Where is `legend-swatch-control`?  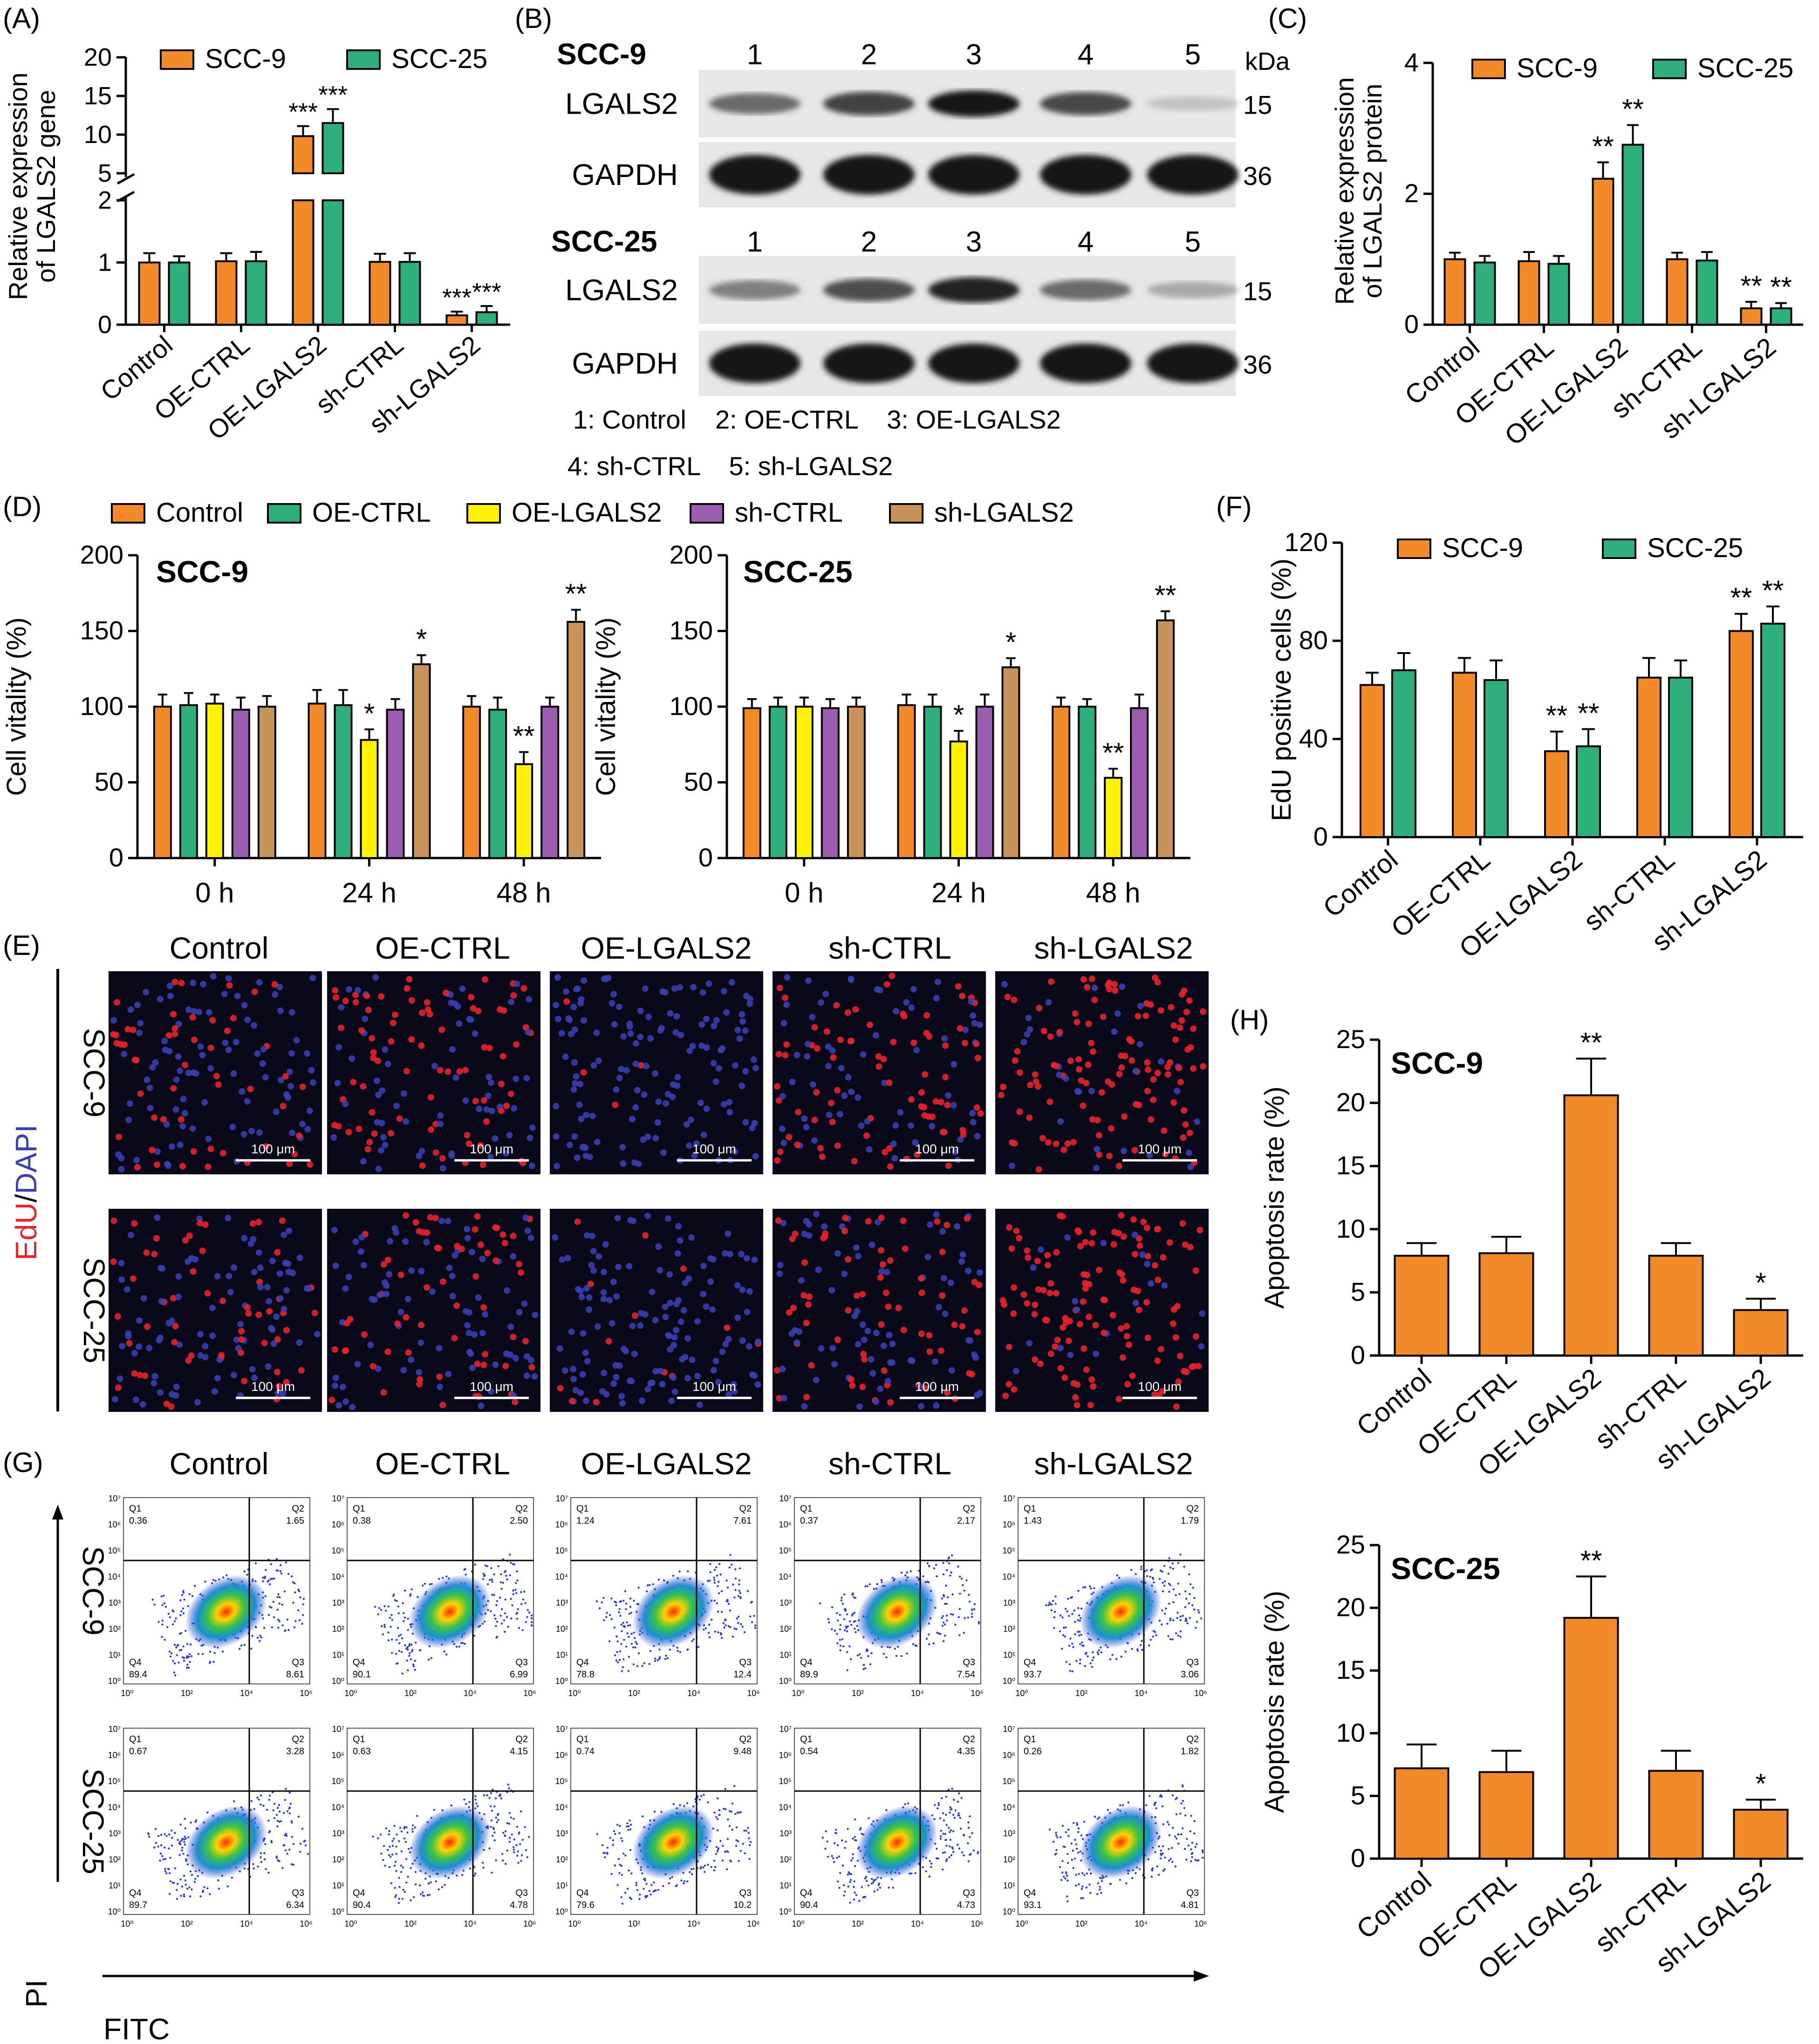 legend-swatch-control is located at coordinates (128, 513).